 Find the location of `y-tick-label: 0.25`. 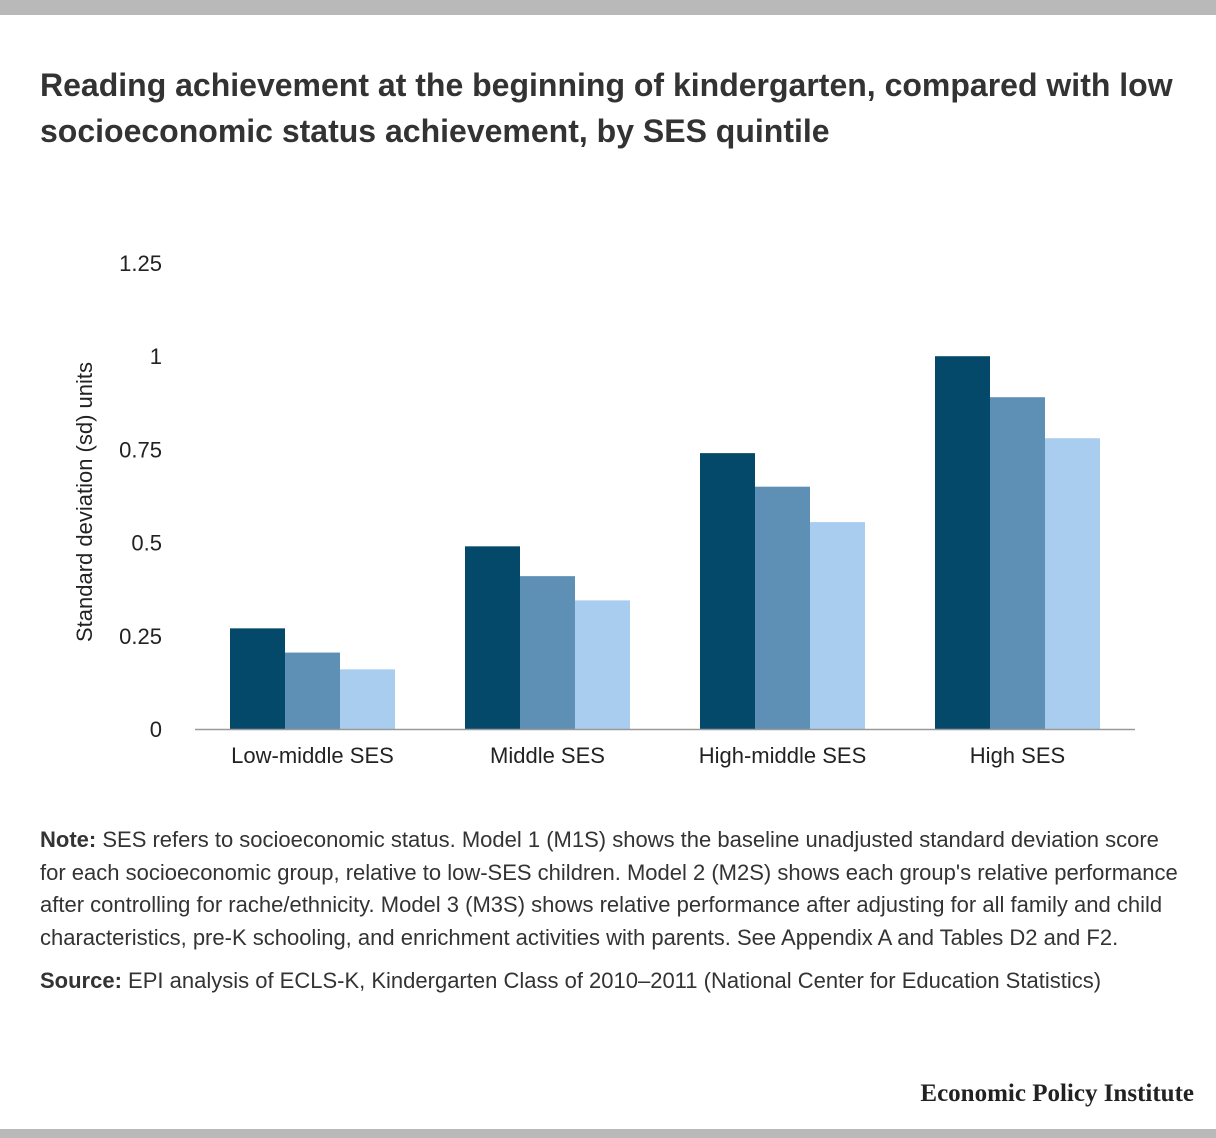

y-tick-label: 0.25 is located at coordinates (140, 636).